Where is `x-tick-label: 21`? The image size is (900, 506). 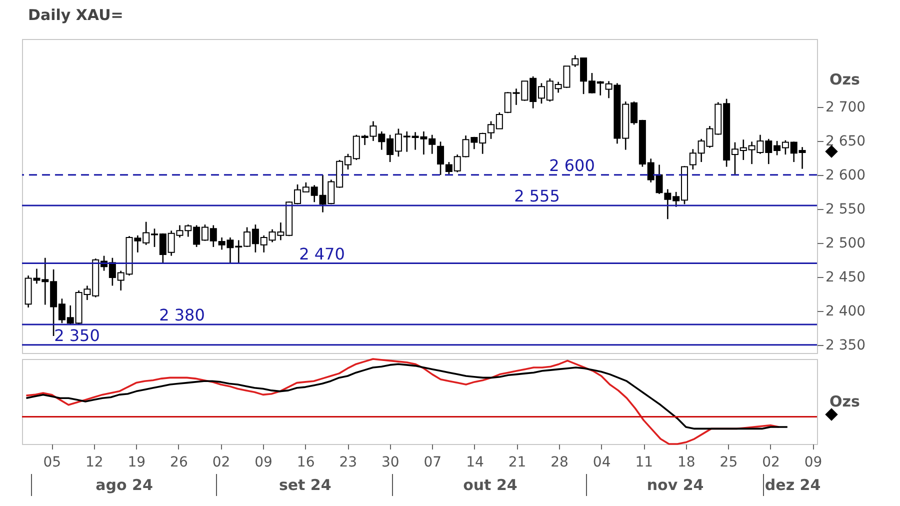 x-tick-label: 21 is located at coordinates (517, 462).